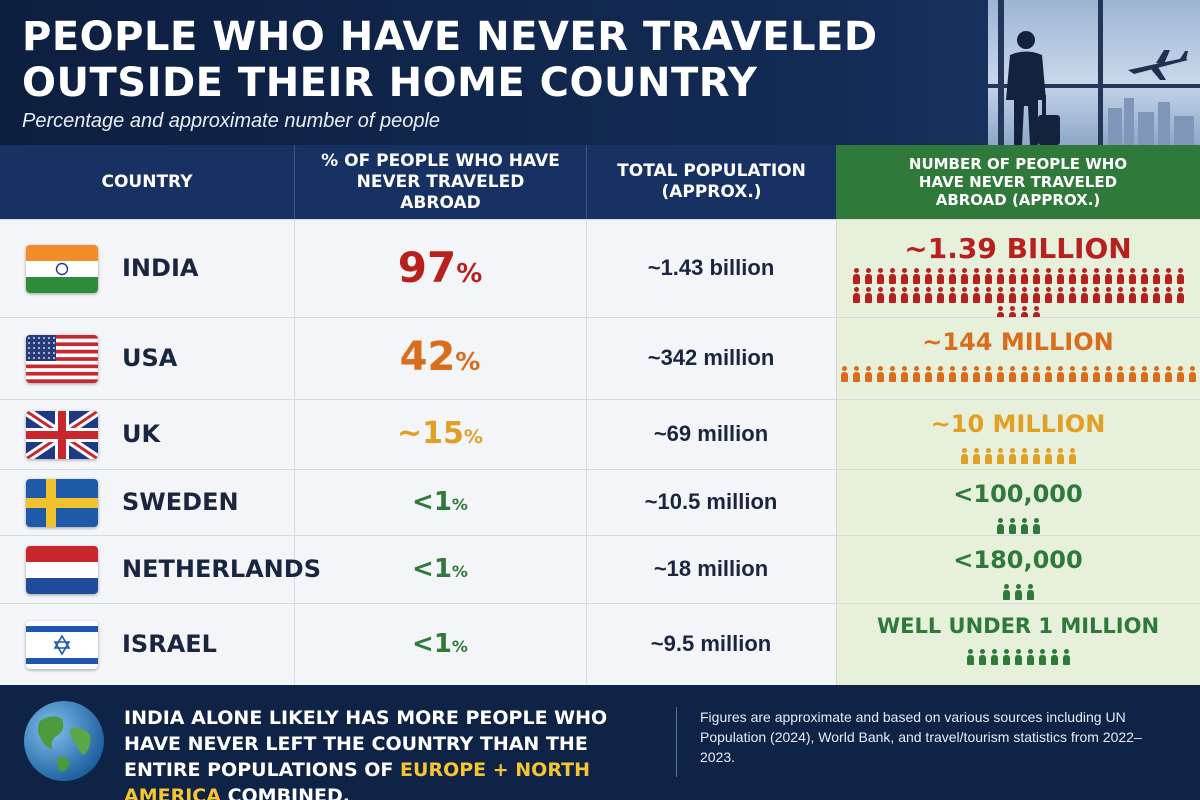 The height and width of the screenshot is (800, 1200). I want to click on country-name: INDIA, so click(160, 268).